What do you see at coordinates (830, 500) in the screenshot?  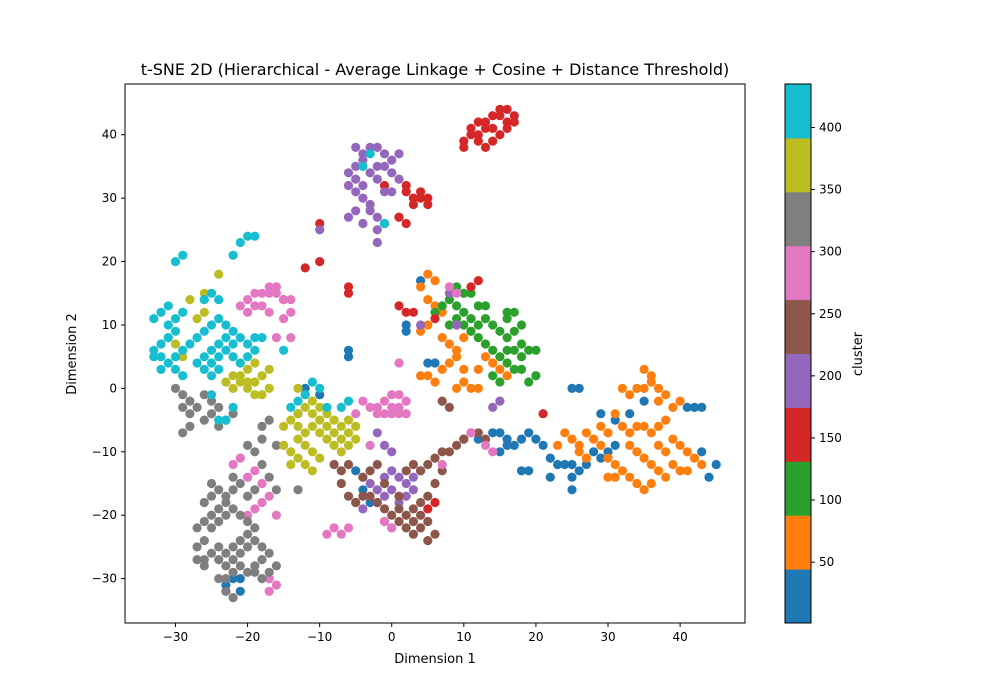 I see `colorbar-tick-label: 100` at bounding box center [830, 500].